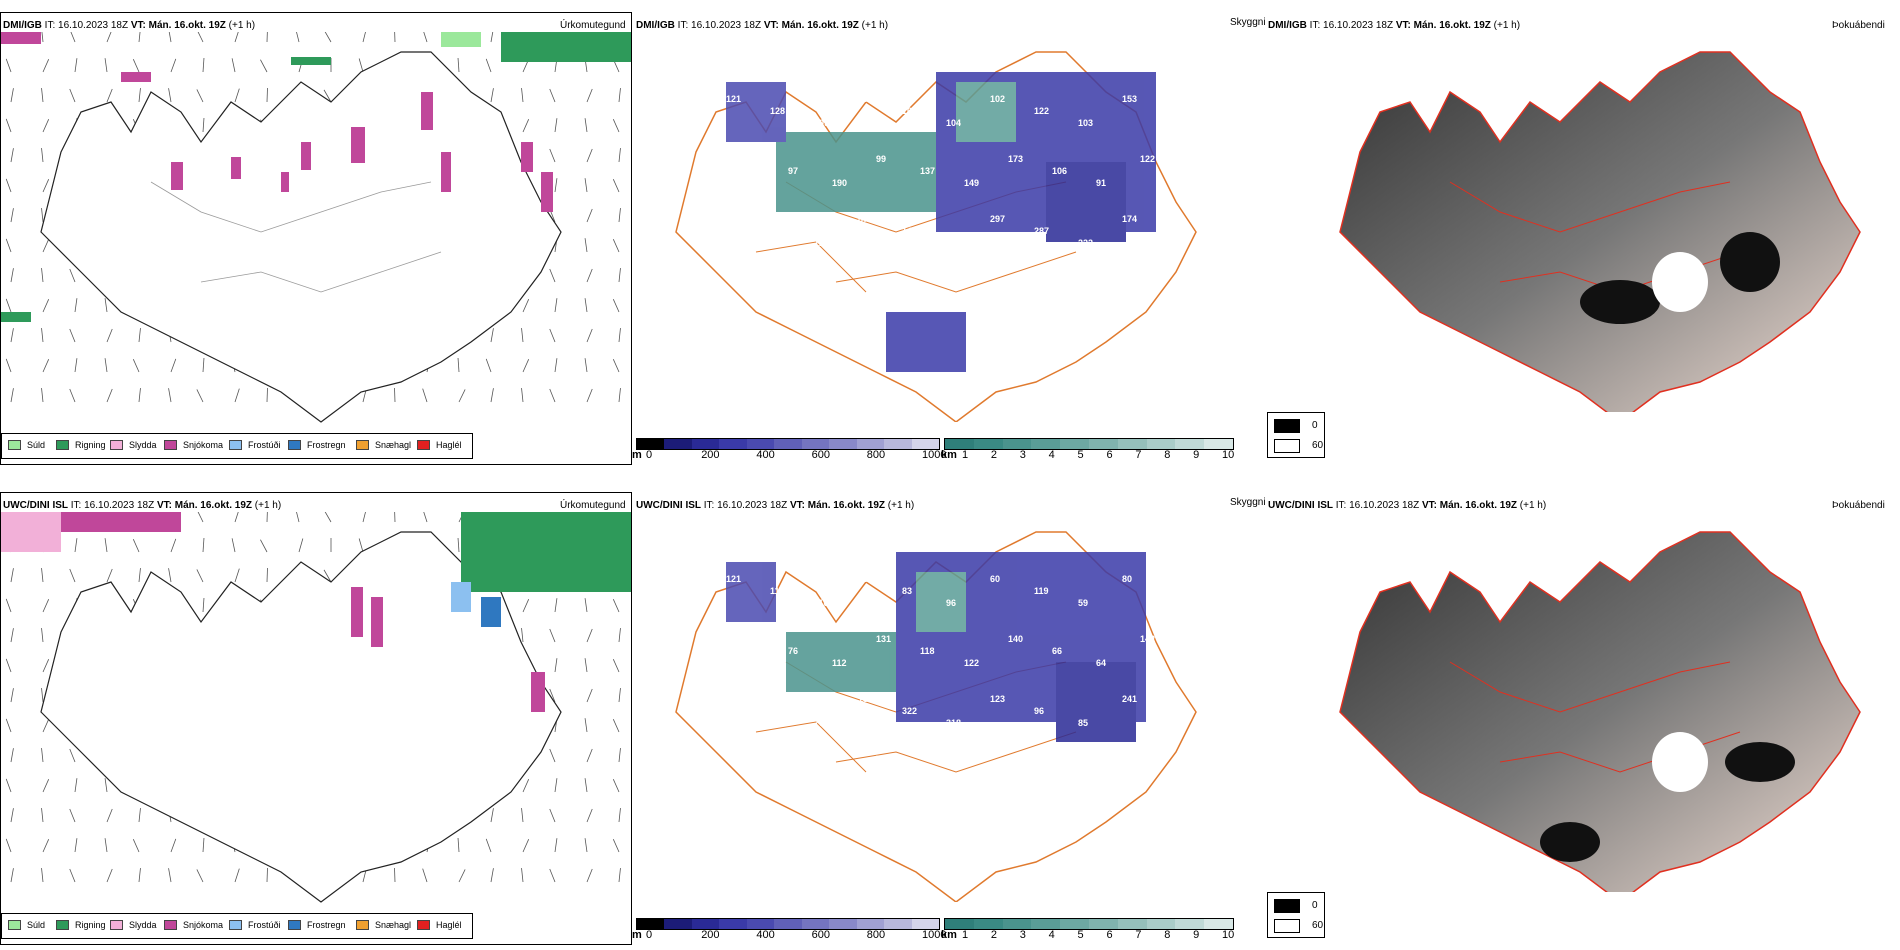 This screenshot has width=1900, height=950. I want to click on cloudbase-value-label: 121, so click(733, 579).